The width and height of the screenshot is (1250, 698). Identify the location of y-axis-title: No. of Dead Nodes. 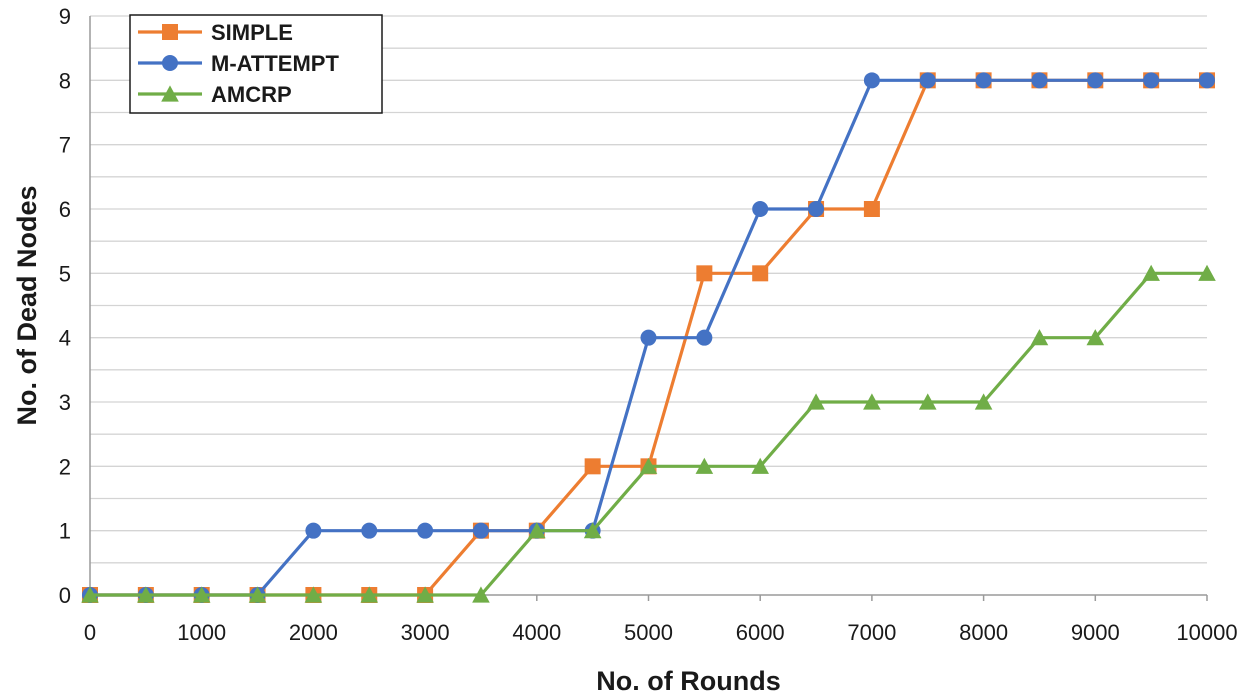
(27, 305).